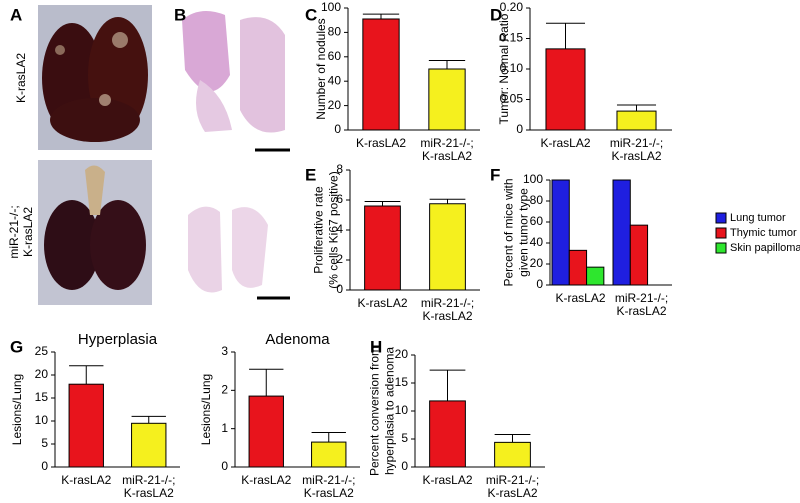  I want to click on panel-label: D, so click(496, 14).